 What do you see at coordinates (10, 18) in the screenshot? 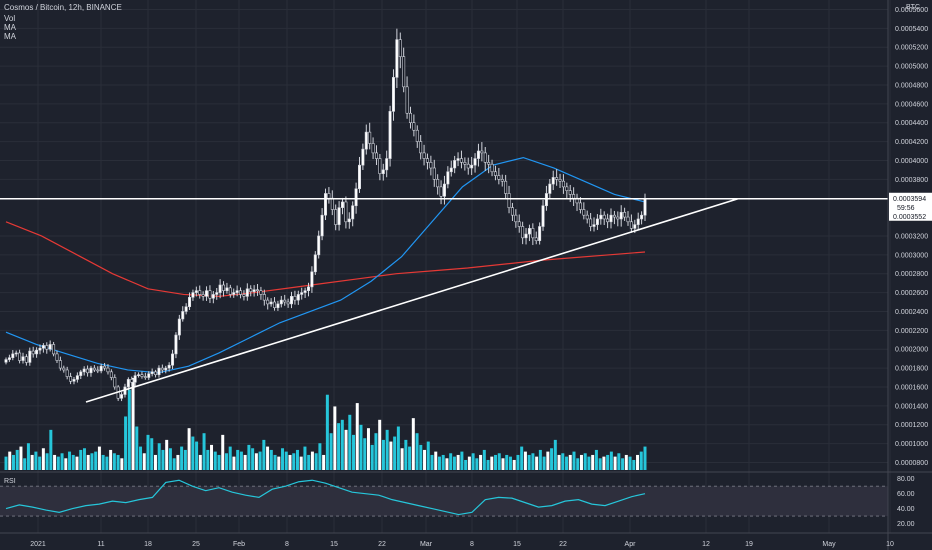
I see `indicator-vol: Vol` at bounding box center [10, 18].